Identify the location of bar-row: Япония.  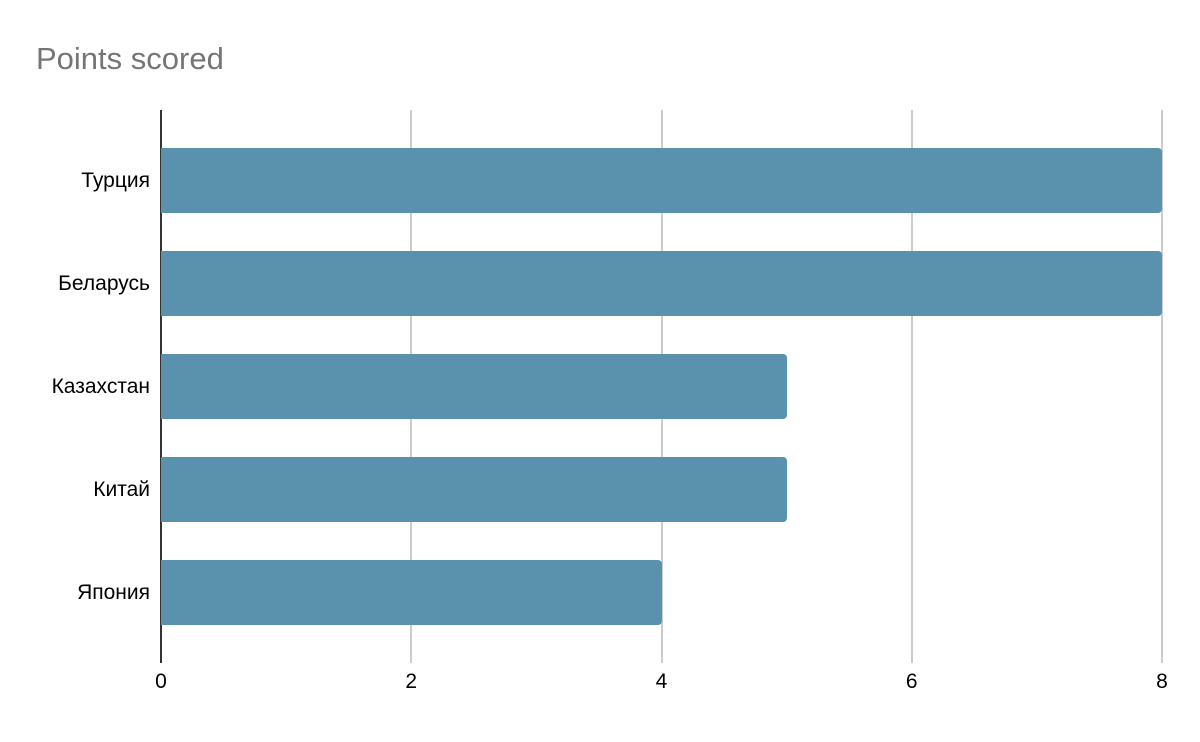
(619, 592).